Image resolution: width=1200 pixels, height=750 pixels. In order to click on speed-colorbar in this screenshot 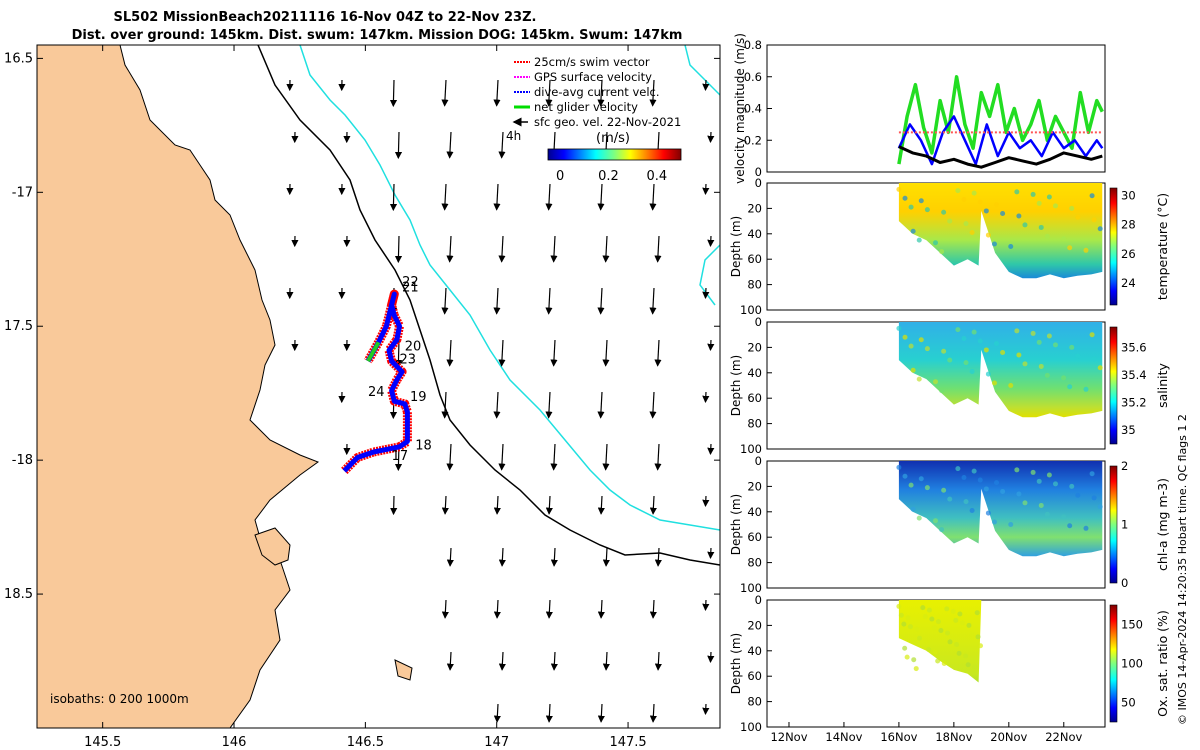, I will do `click(614, 154)`.